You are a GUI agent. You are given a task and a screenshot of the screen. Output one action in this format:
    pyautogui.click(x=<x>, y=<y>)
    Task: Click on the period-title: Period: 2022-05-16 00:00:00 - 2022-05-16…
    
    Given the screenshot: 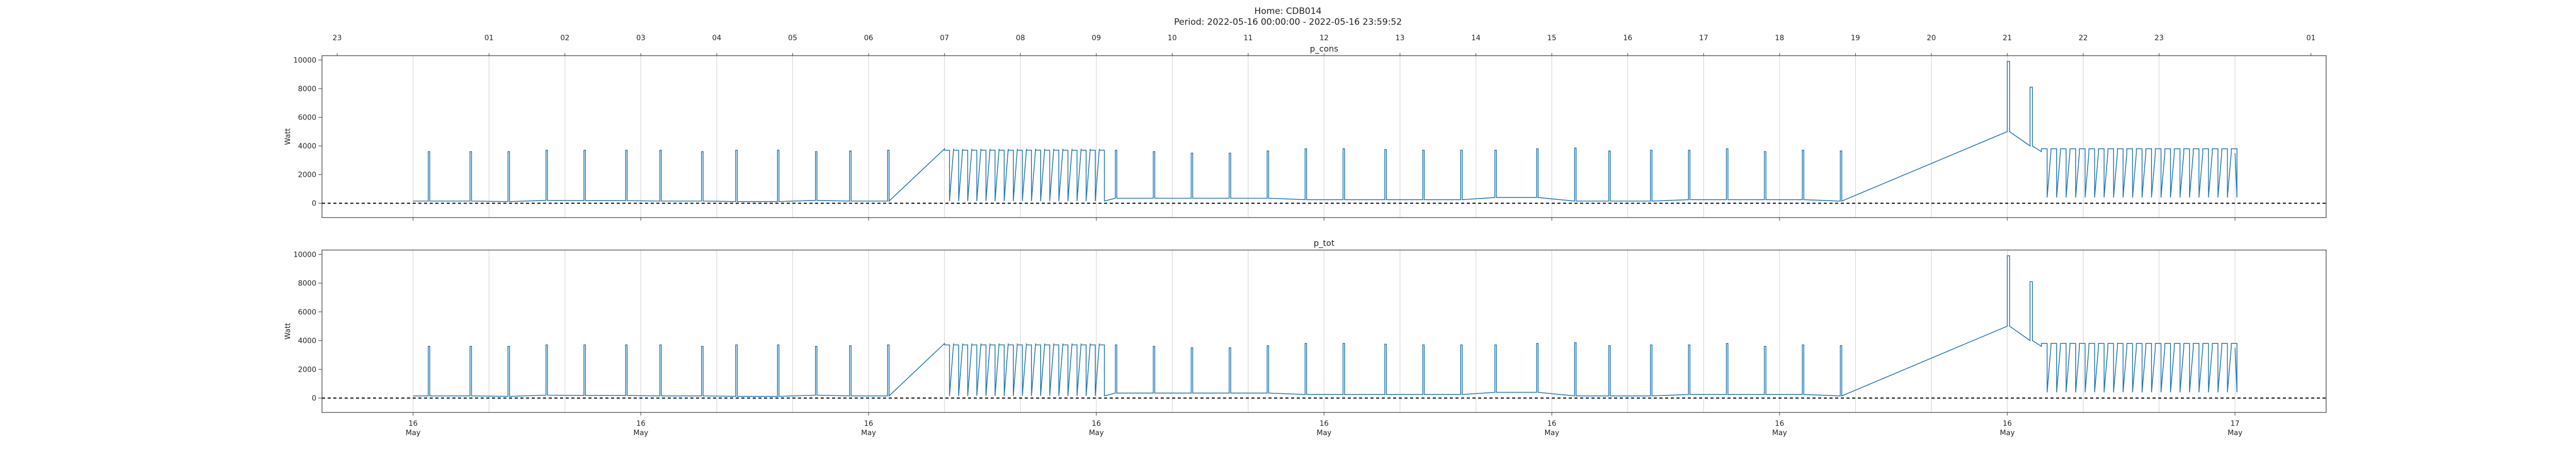 What is the action you would take?
    pyautogui.click(x=1288, y=22)
    